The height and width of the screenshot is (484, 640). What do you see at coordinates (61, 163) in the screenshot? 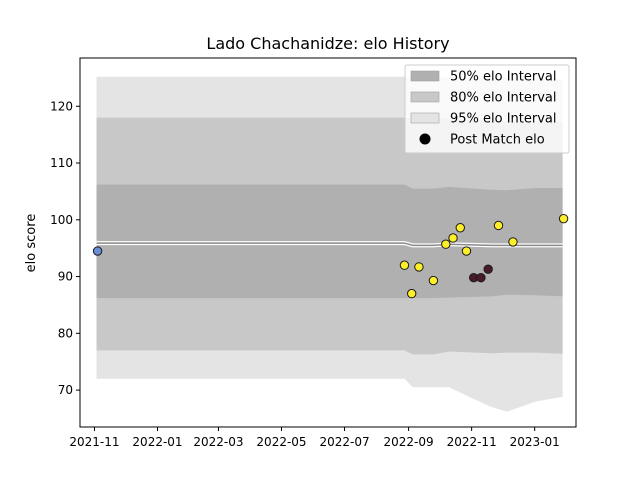
I see `y-tick-label-4: 110` at bounding box center [61, 163].